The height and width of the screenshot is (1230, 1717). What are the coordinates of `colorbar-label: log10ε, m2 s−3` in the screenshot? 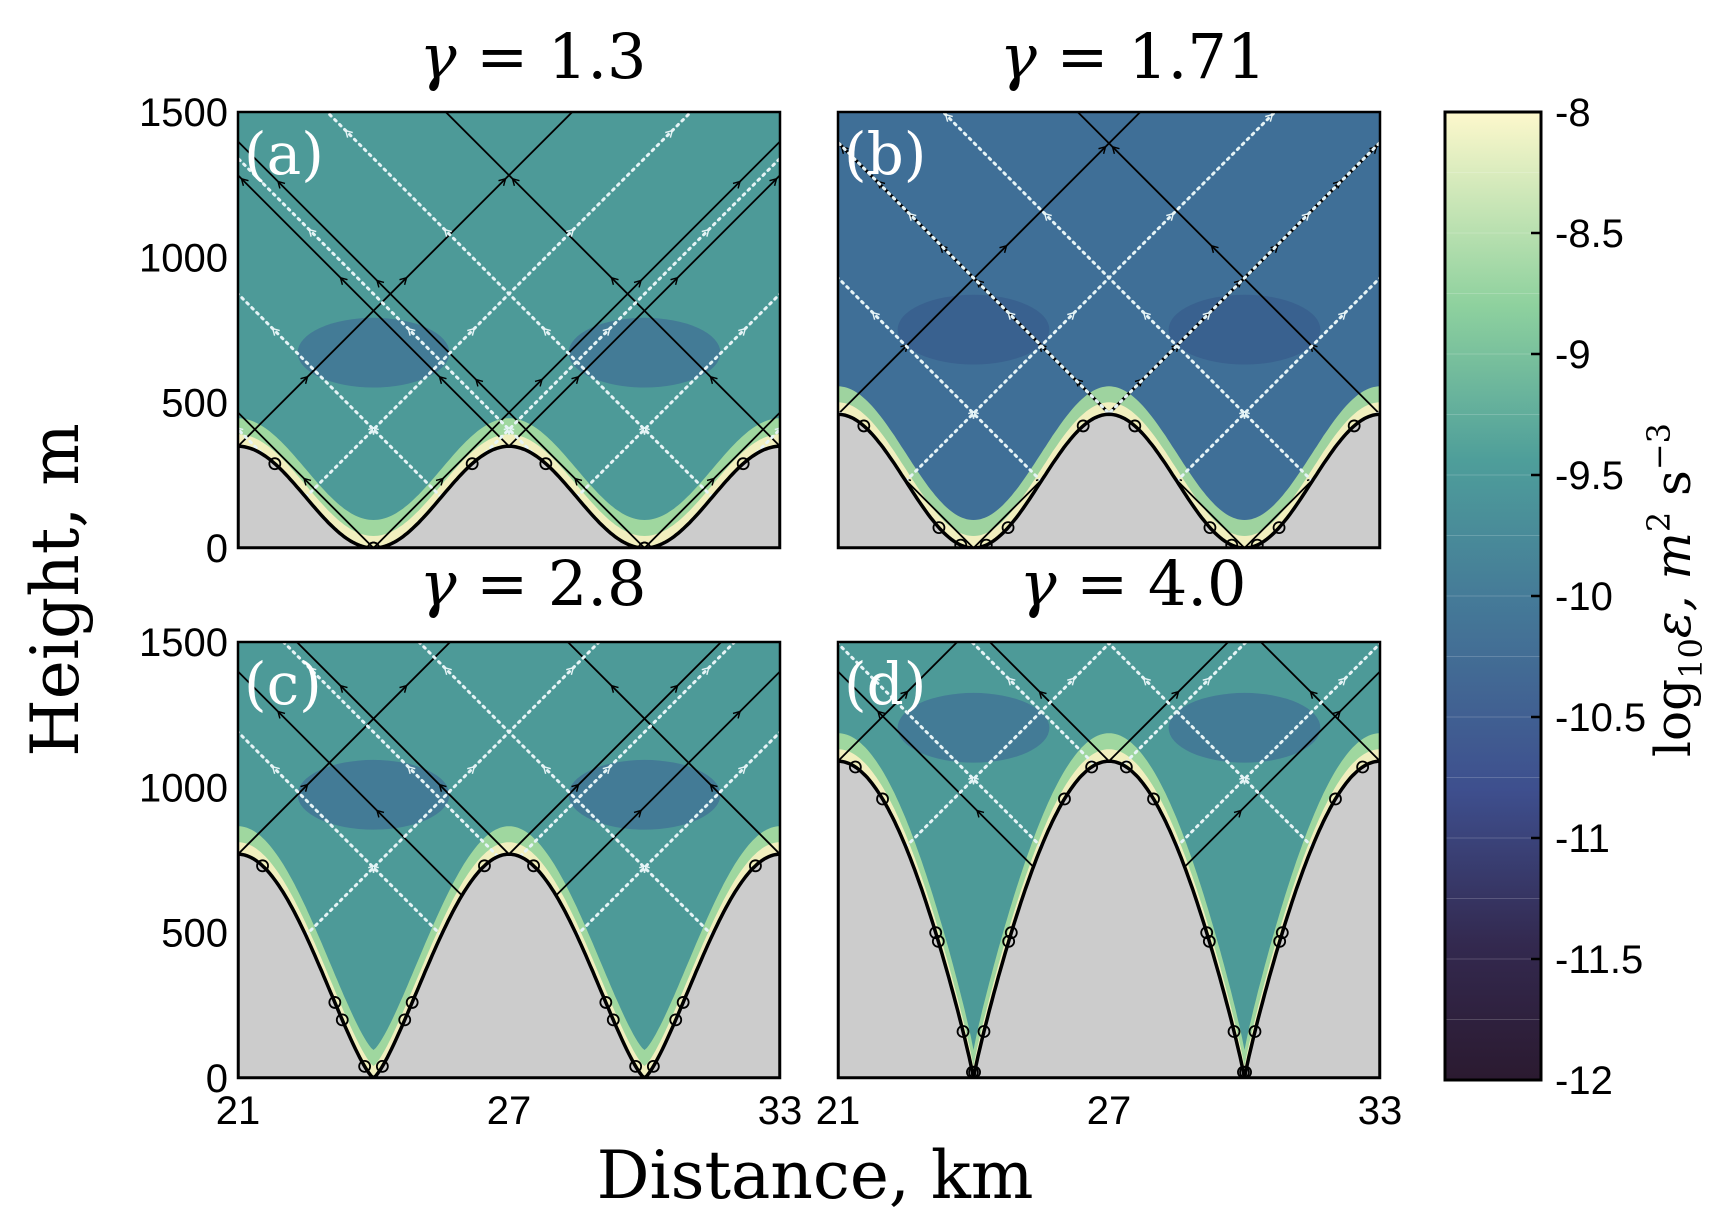 It's located at (1675, 590).